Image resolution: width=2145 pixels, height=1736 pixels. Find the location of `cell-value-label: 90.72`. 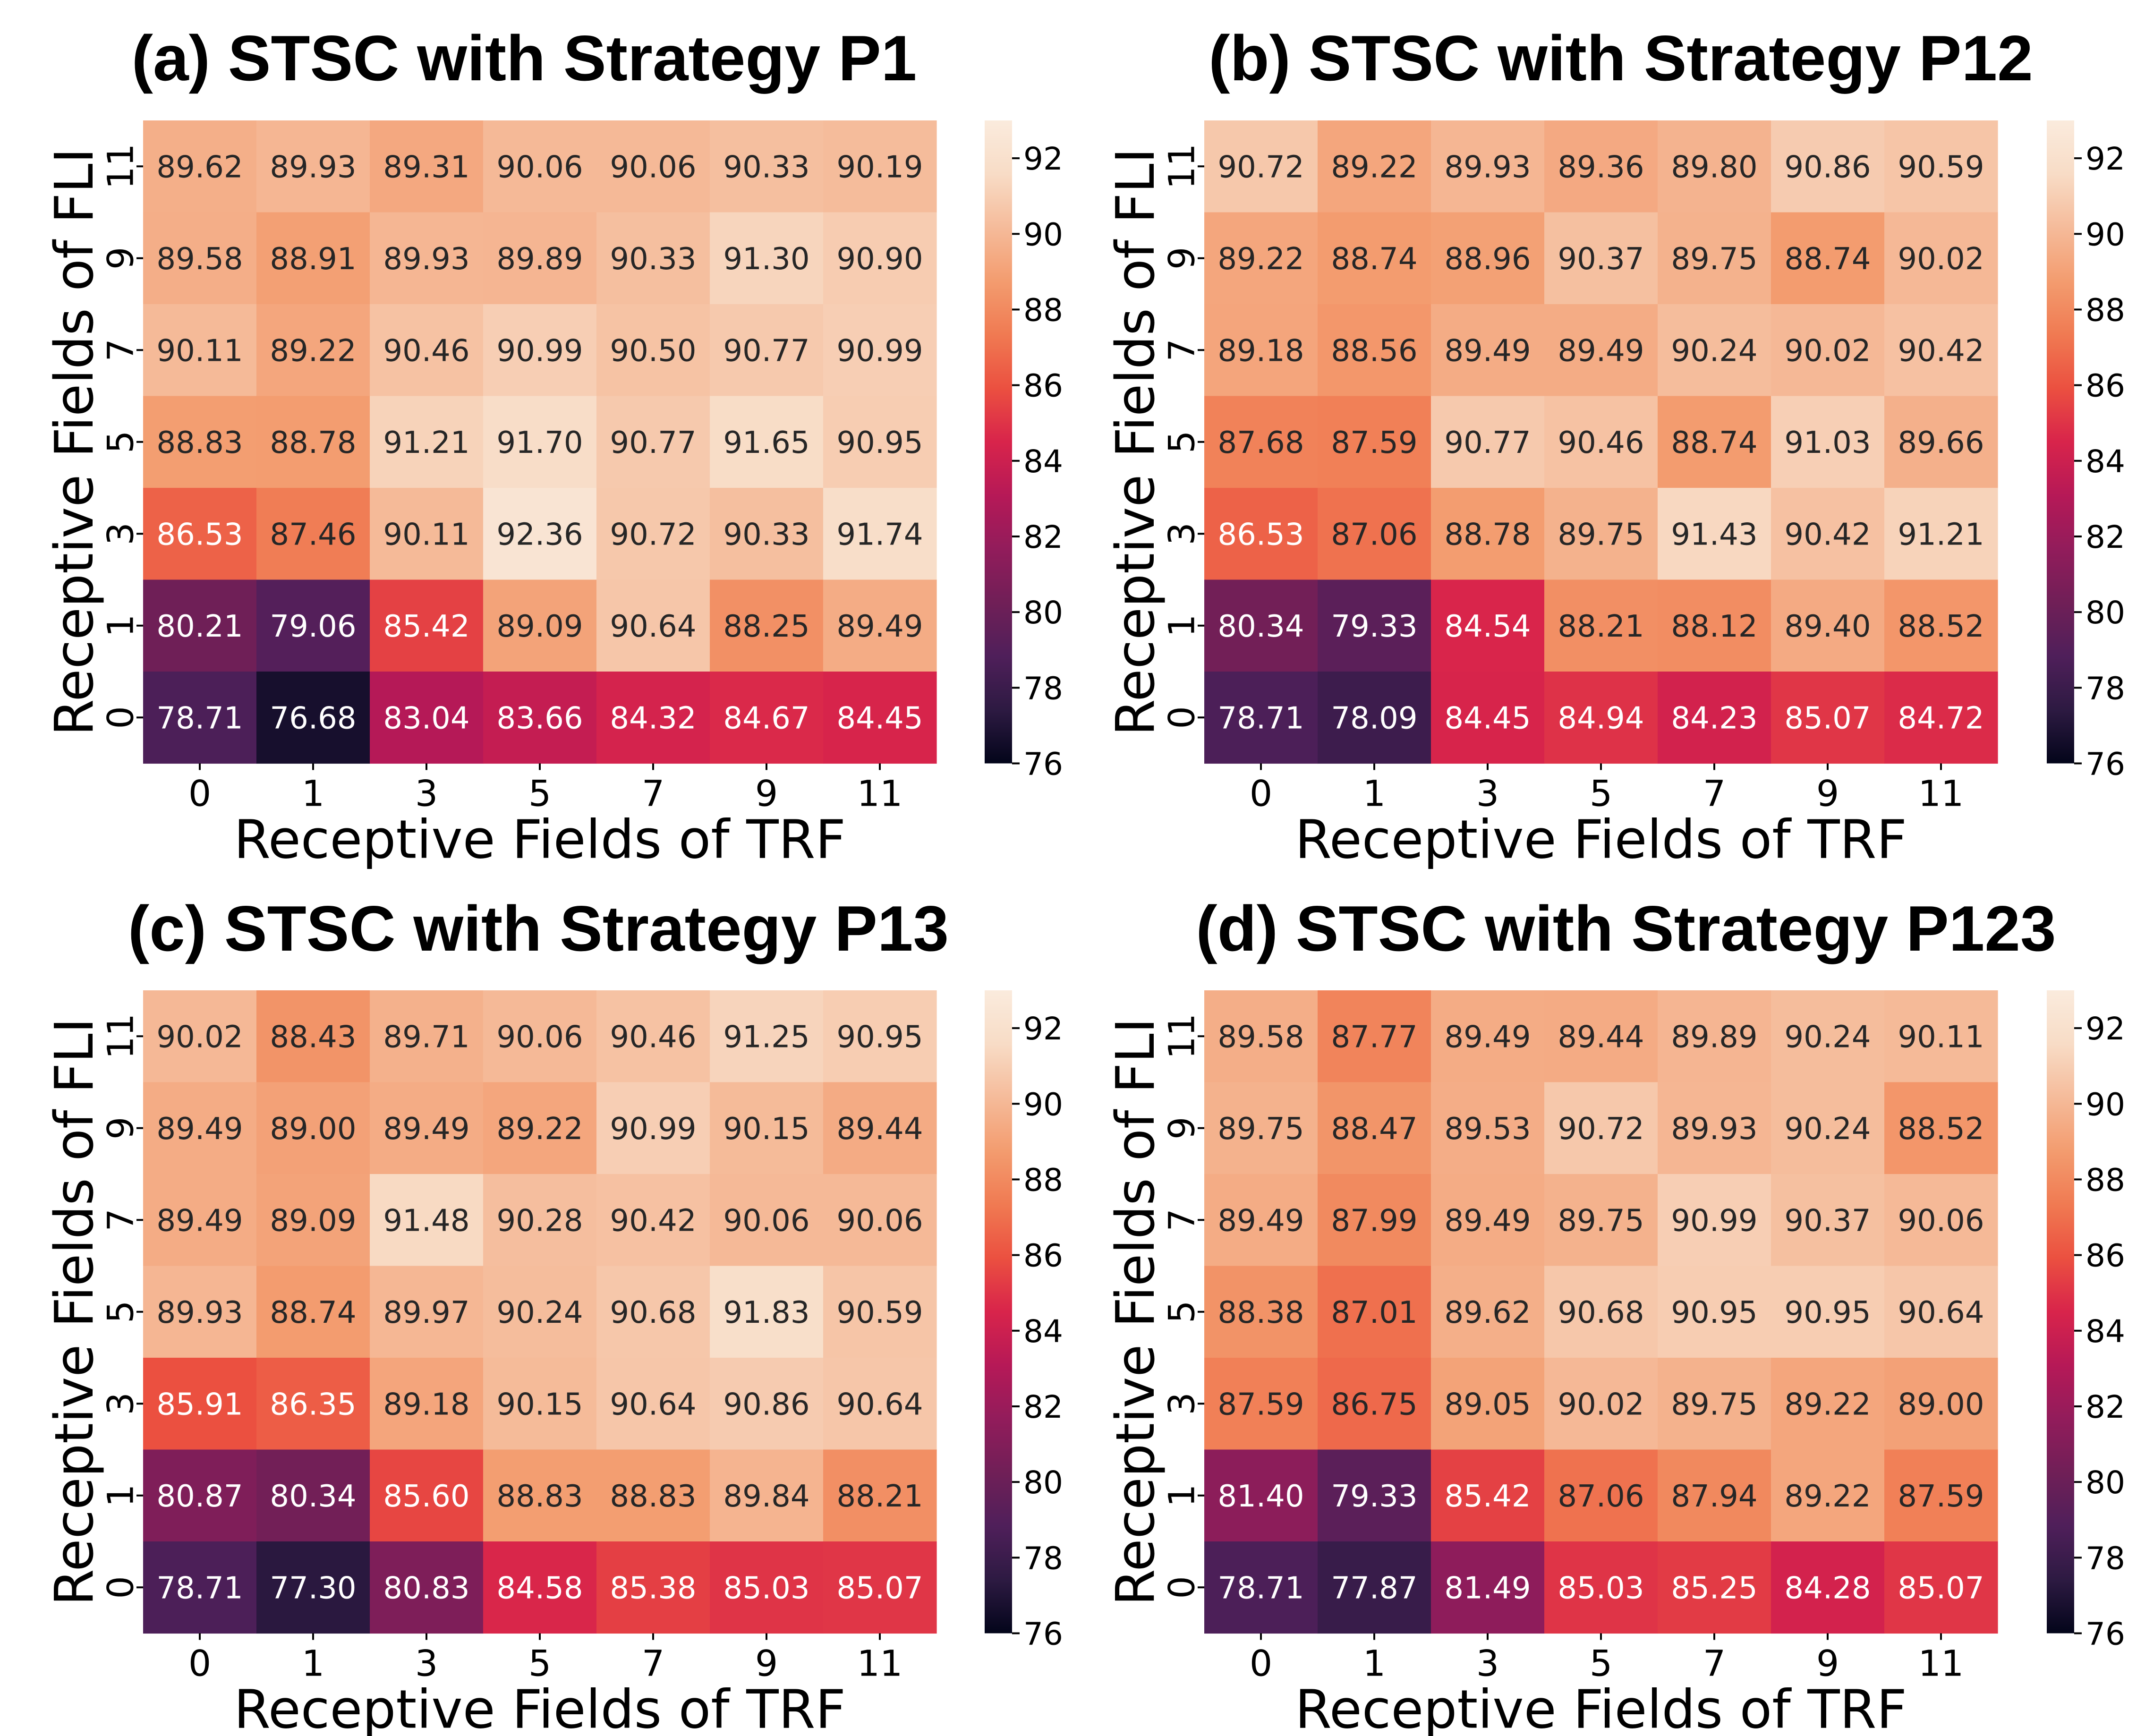

cell-value-label: 90.72 is located at coordinates (1601, 1129).